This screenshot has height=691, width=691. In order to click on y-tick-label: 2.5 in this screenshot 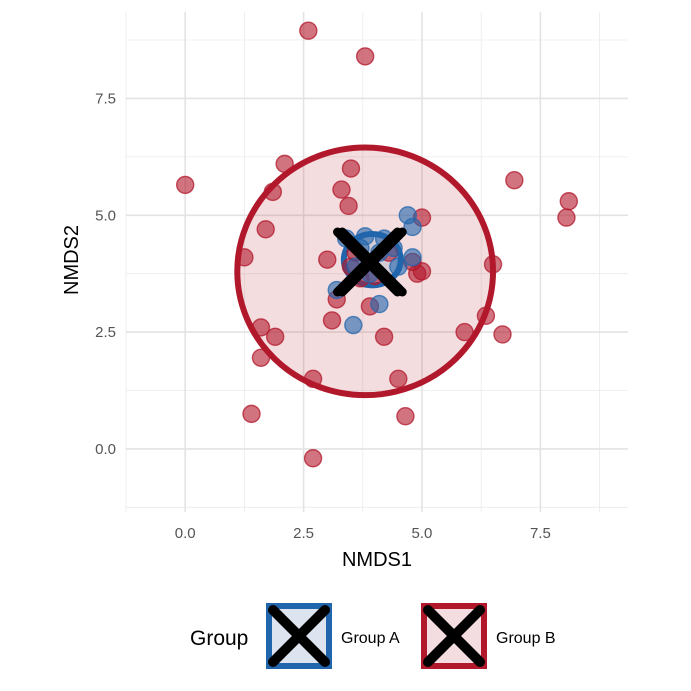, I will do `click(105, 332)`.